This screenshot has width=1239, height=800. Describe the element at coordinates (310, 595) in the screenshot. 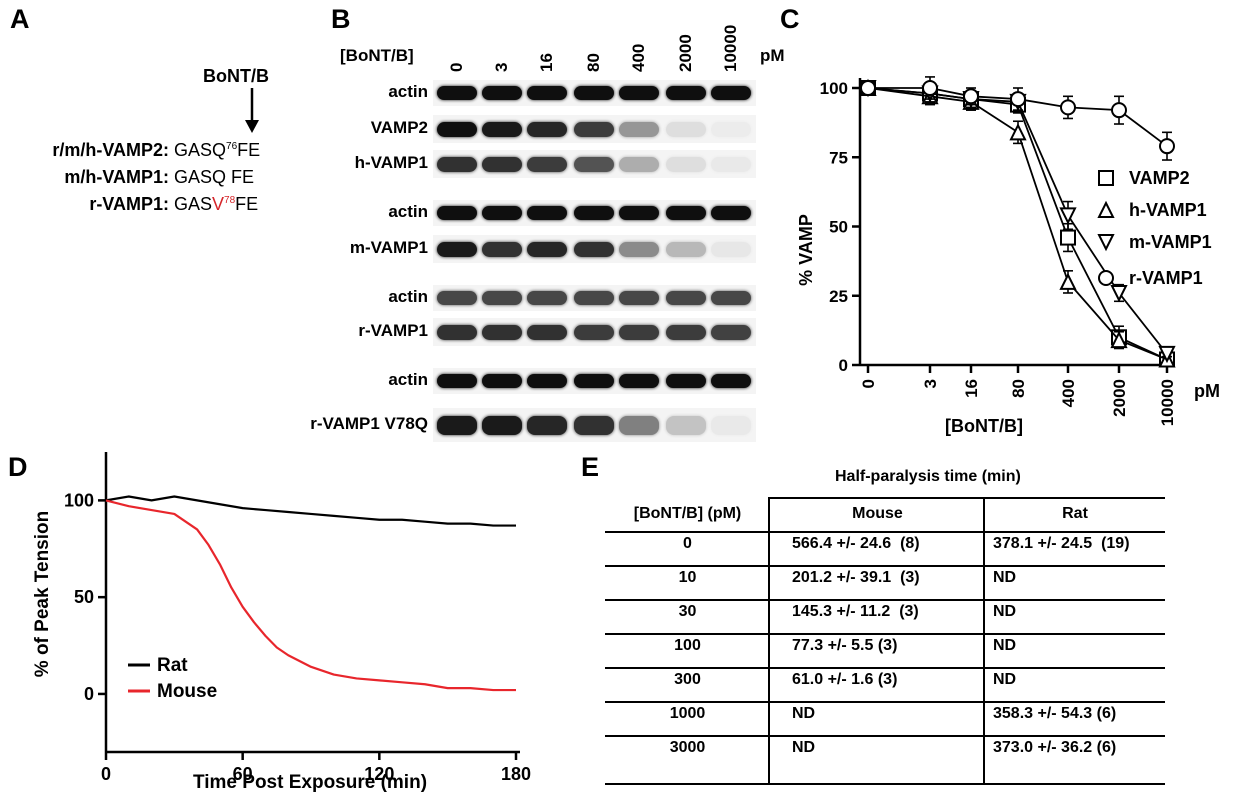

I see `series-line-Mouse` at that location.